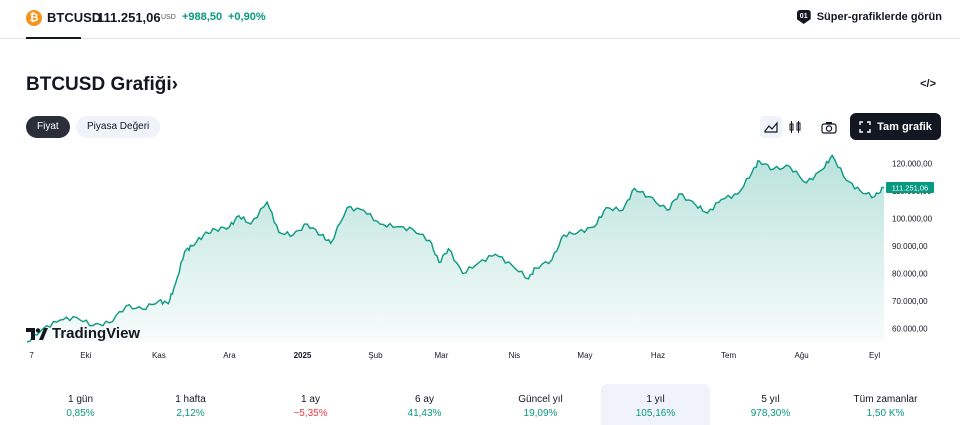 The image size is (960, 425). What do you see at coordinates (129, 17) in the screenshot?
I see `last-price: 111.251,06` at bounding box center [129, 17].